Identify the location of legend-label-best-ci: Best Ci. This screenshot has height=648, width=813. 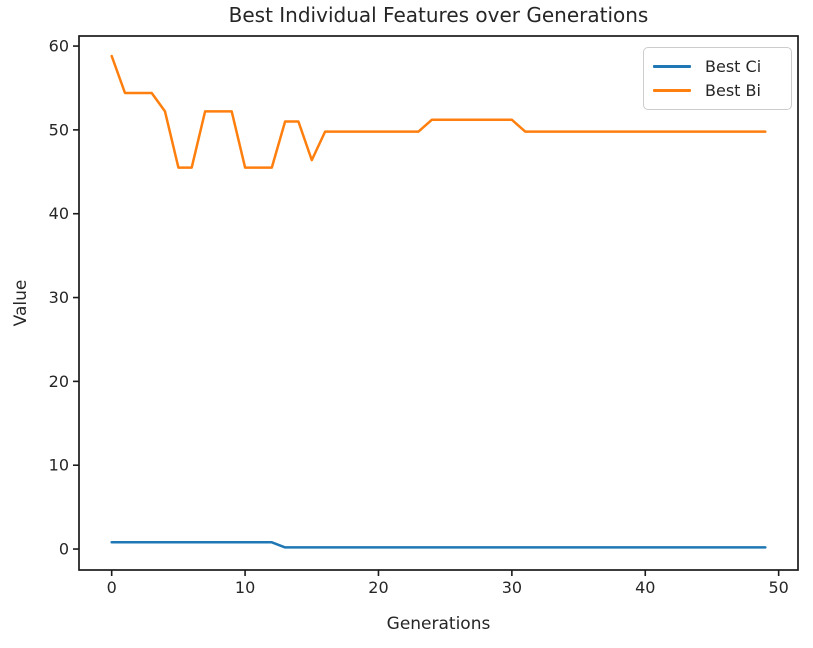
(733, 66).